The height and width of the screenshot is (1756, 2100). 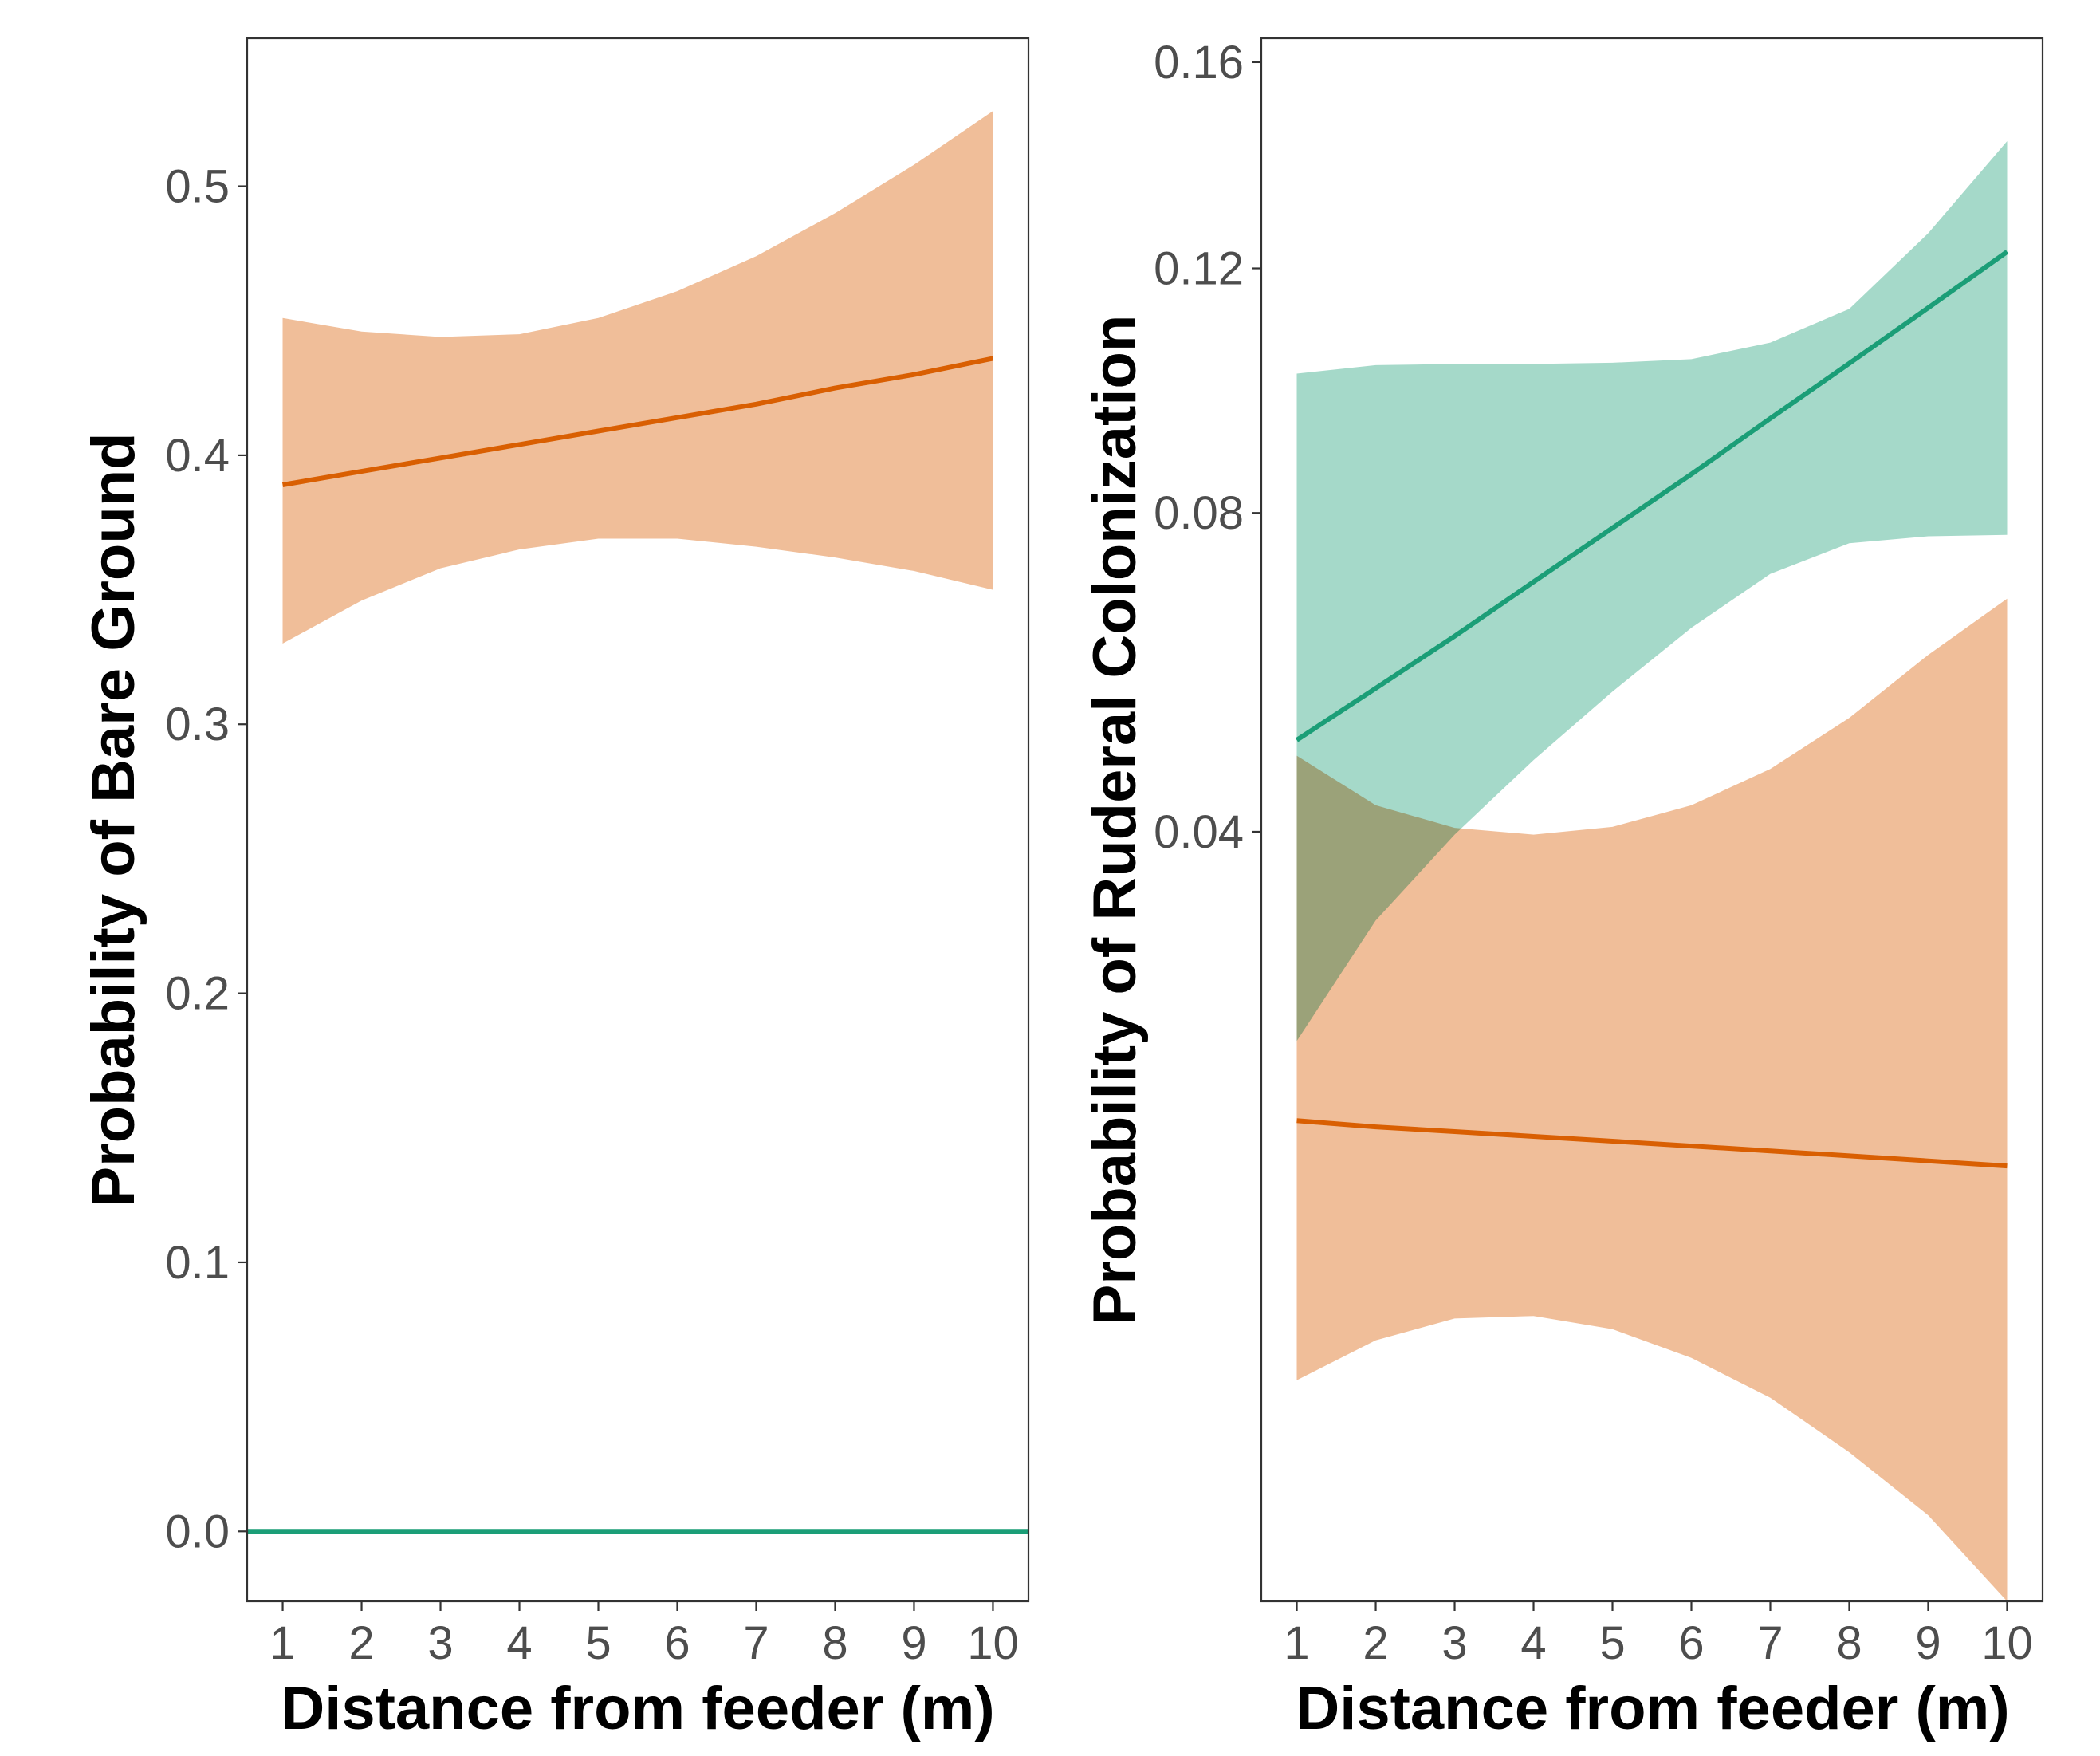 I want to click on y-tick-label: 0.08, so click(x=1199, y=513).